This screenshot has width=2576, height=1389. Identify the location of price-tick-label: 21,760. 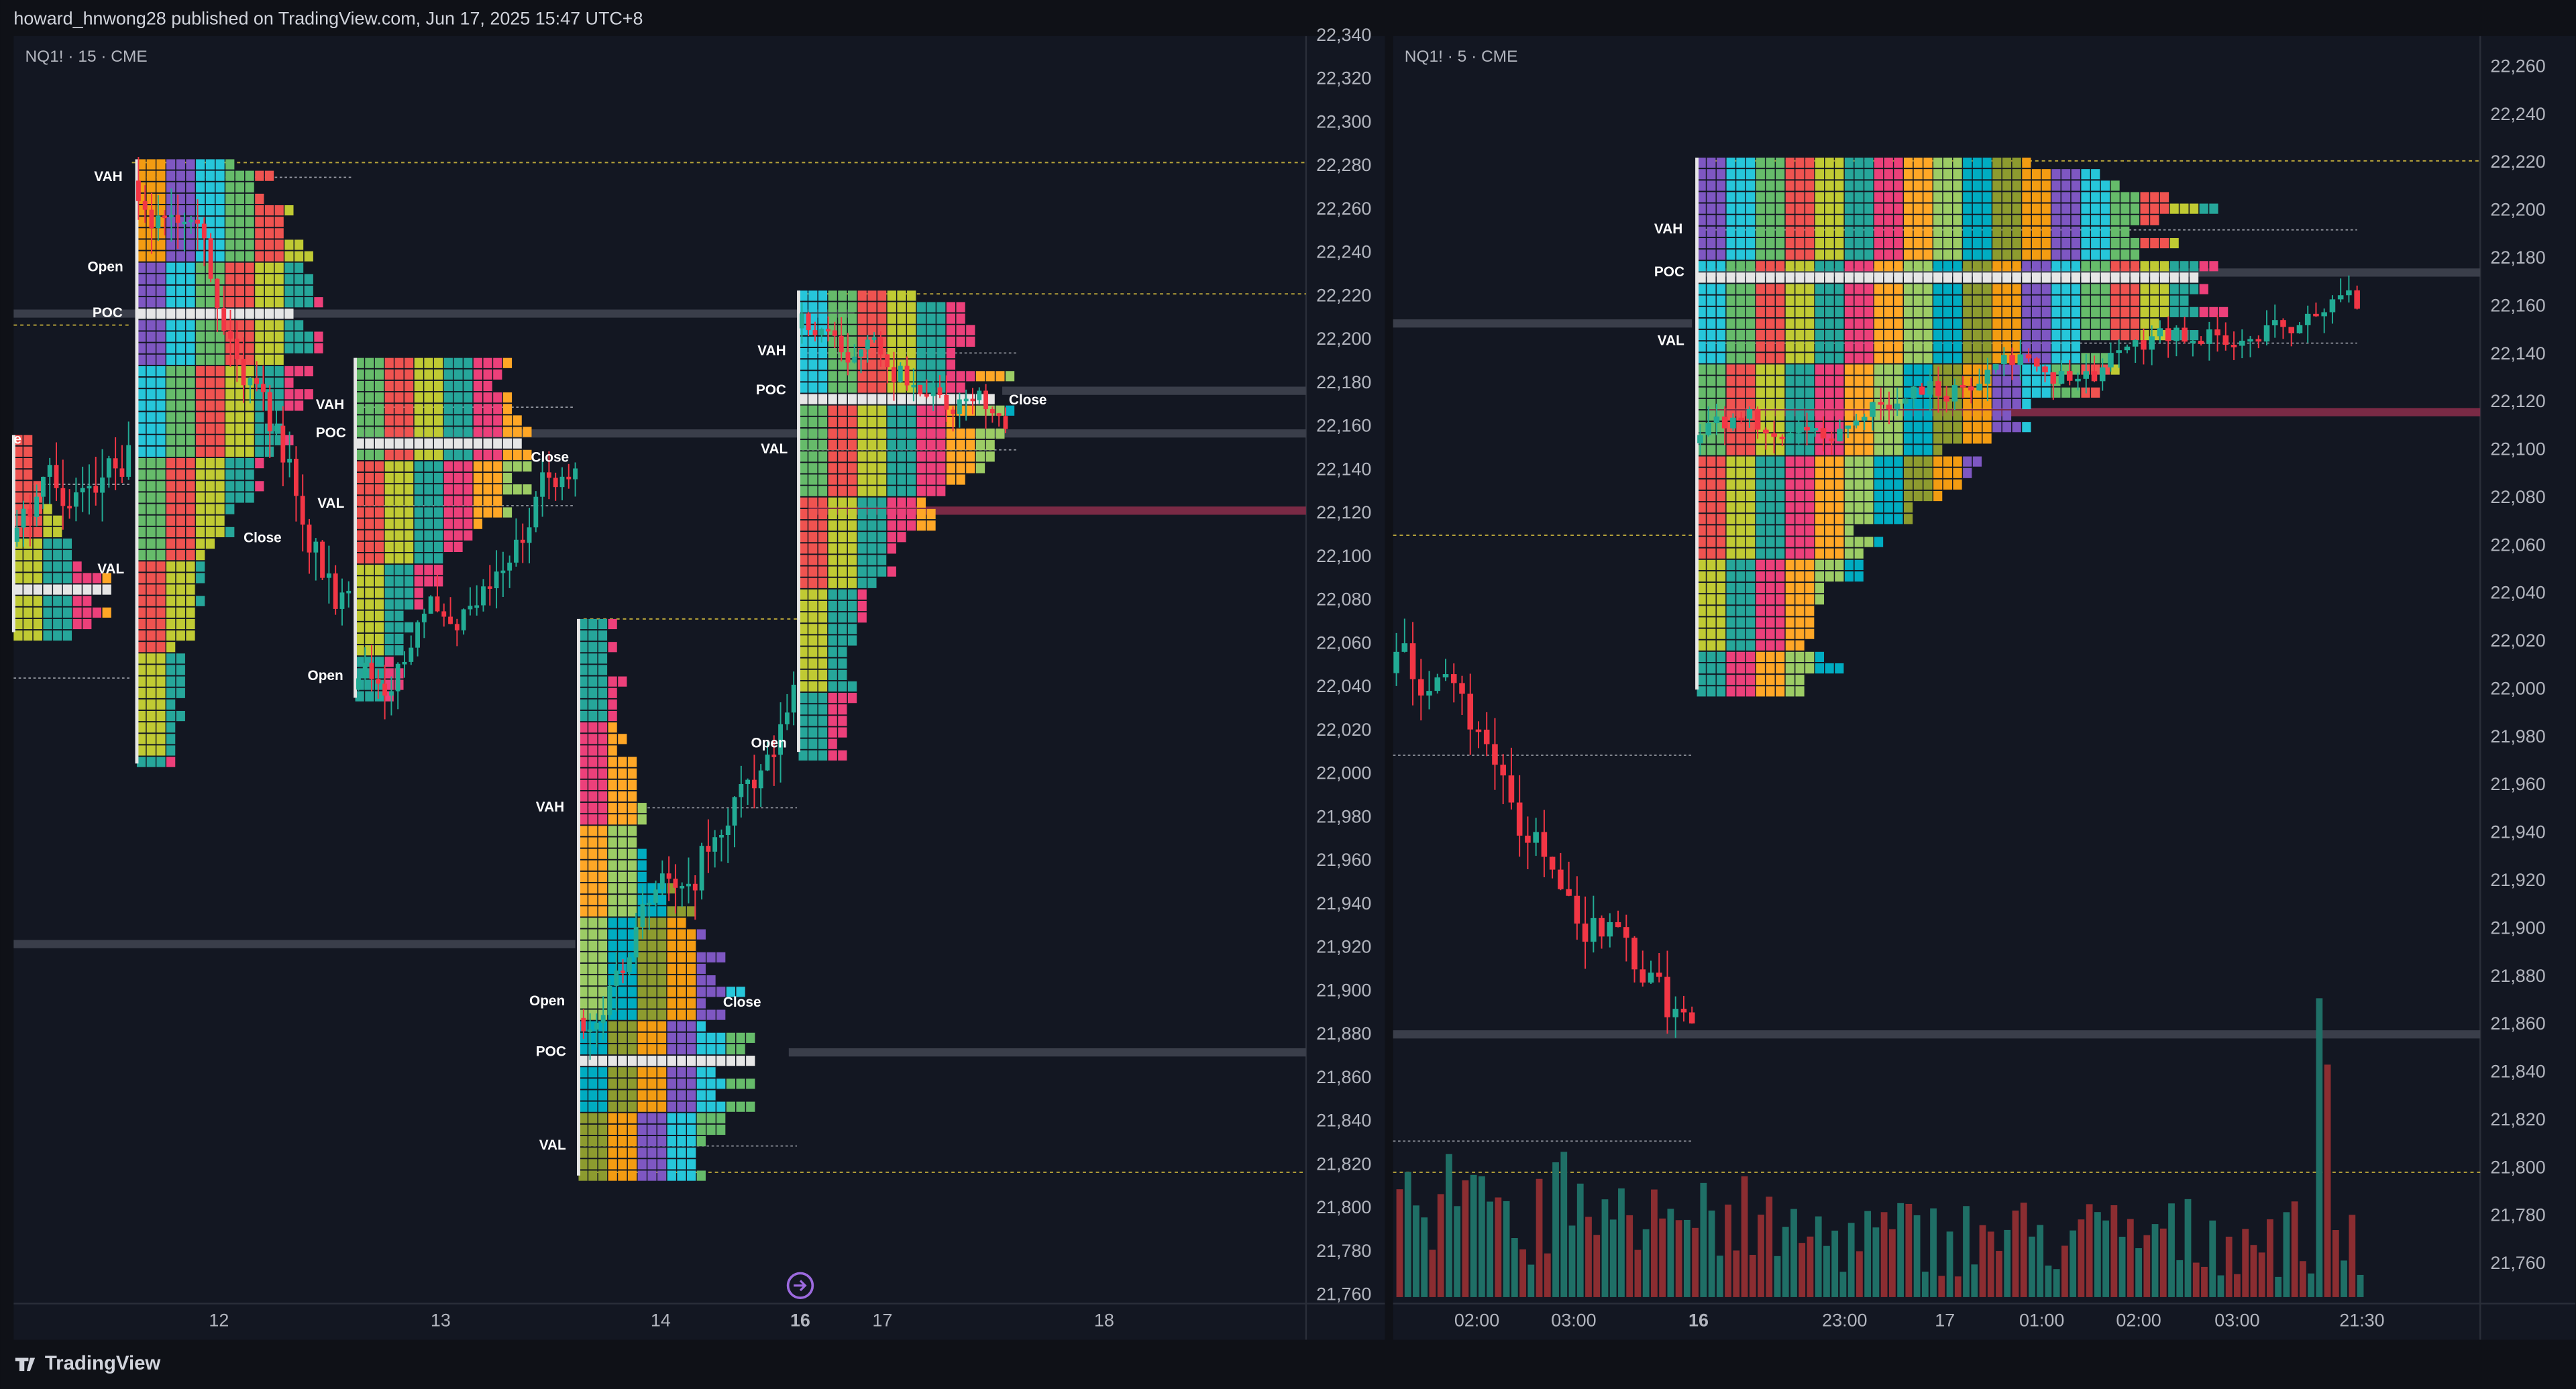
(1343, 1294).